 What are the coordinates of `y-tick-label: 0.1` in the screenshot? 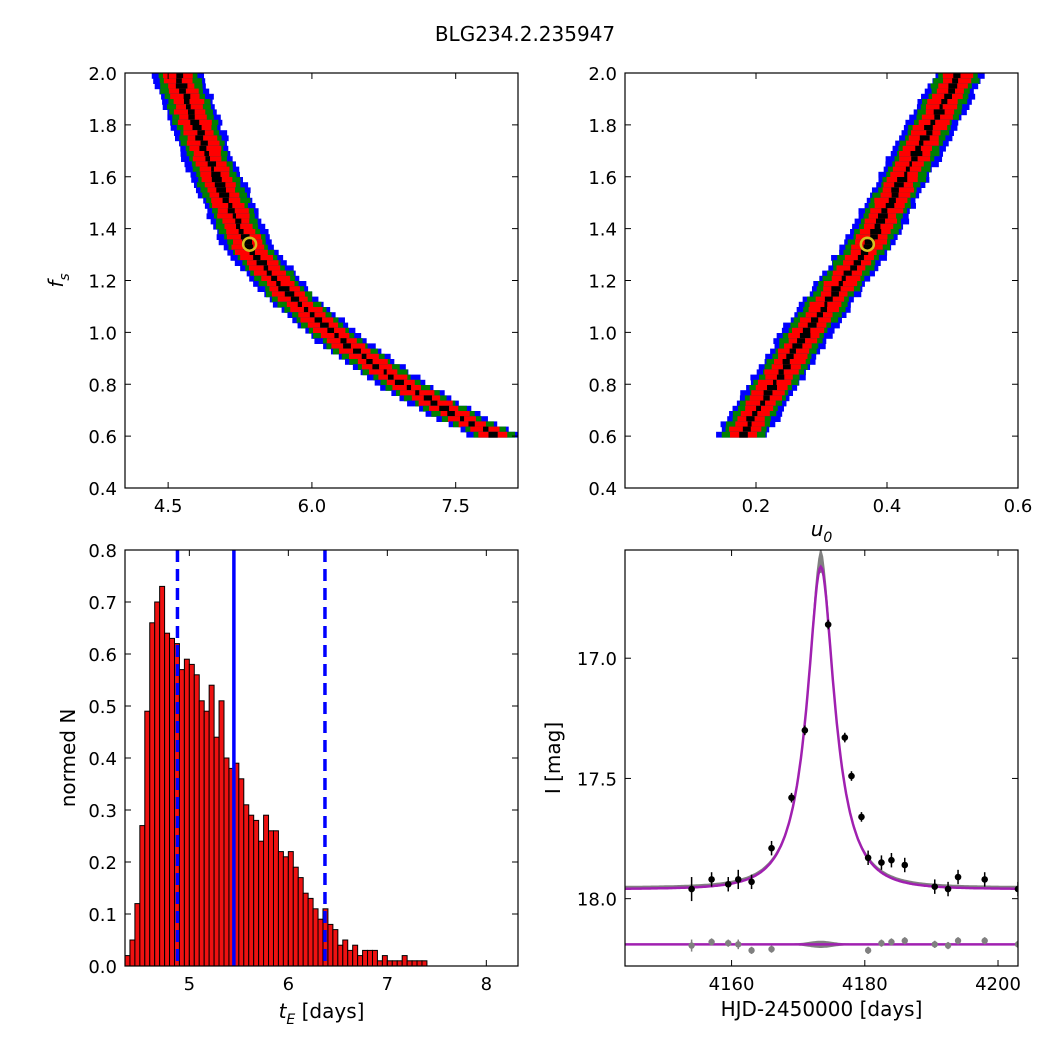 It's located at (102, 915).